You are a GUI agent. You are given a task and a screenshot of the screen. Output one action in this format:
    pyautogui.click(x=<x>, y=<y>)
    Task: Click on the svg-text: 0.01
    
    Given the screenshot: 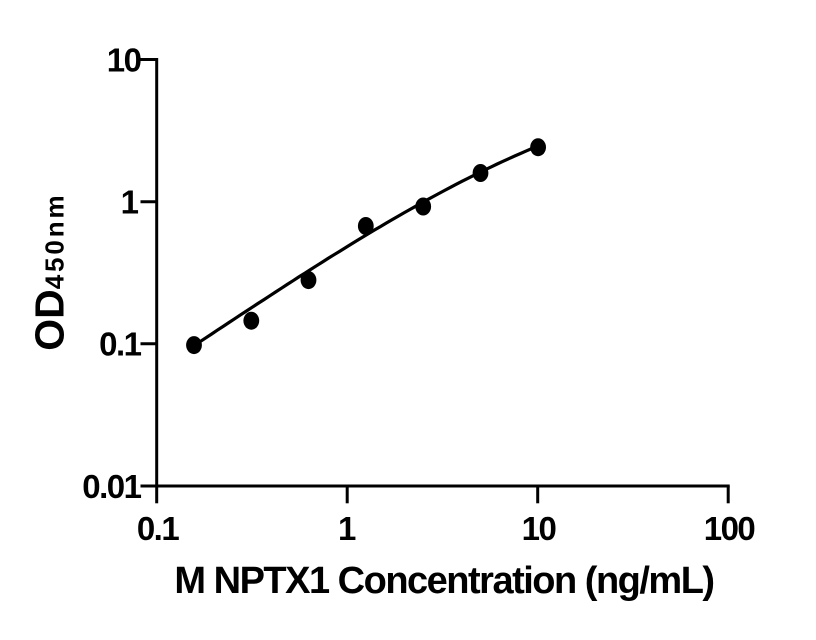 What is the action you would take?
    pyautogui.click(x=111, y=486)
    